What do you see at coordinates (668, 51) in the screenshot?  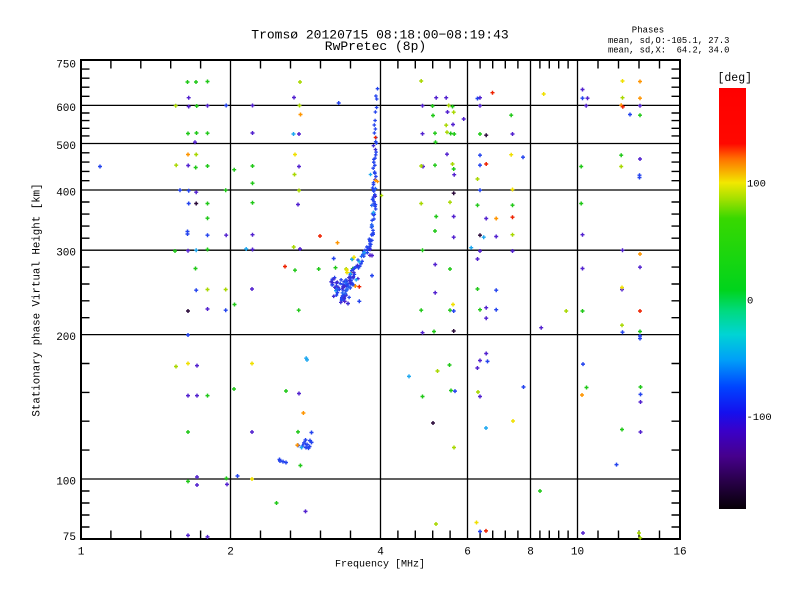 I see `svg-text: mean, sd,X: 64.2, 34.0` at bounding box center [668, 51].